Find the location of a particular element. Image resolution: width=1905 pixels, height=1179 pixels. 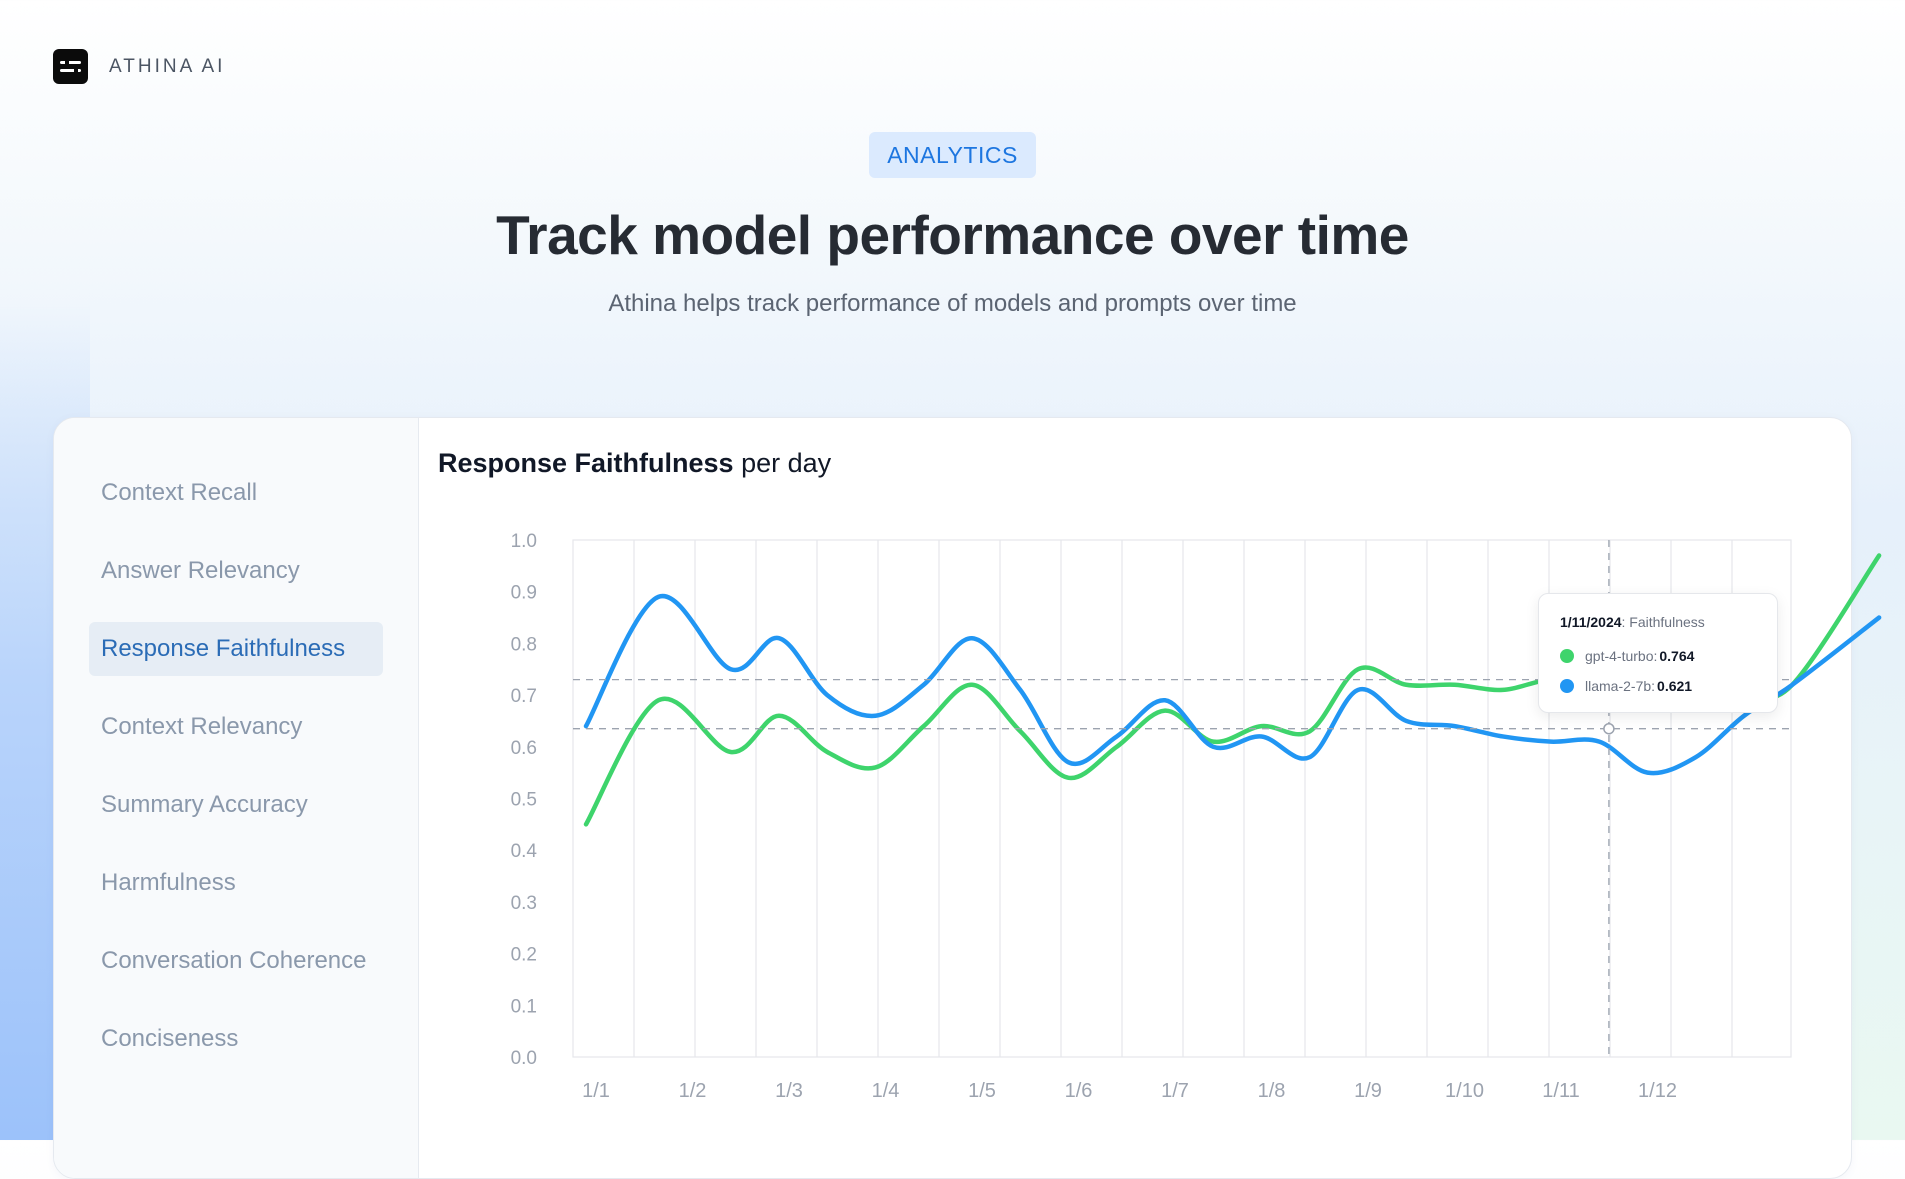

chart-title-suffix: per day is located at coordinates (782, 463).